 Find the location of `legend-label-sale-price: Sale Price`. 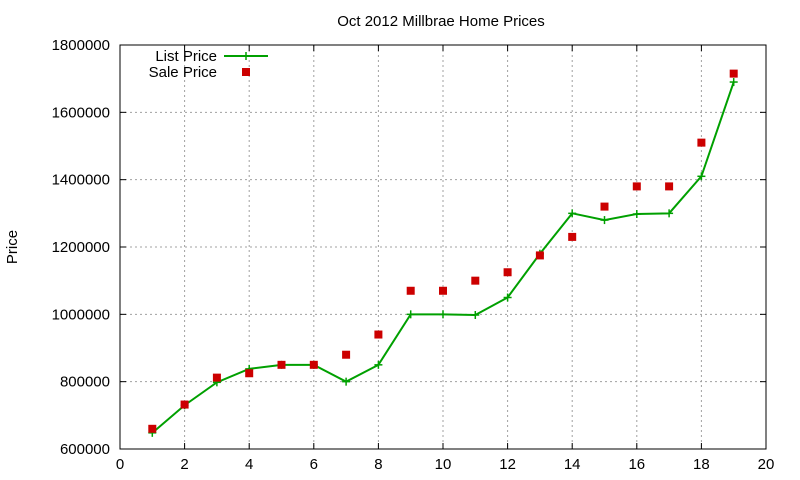

legend-label-sale-price: Sale Price is located at coordinates (183, 72).